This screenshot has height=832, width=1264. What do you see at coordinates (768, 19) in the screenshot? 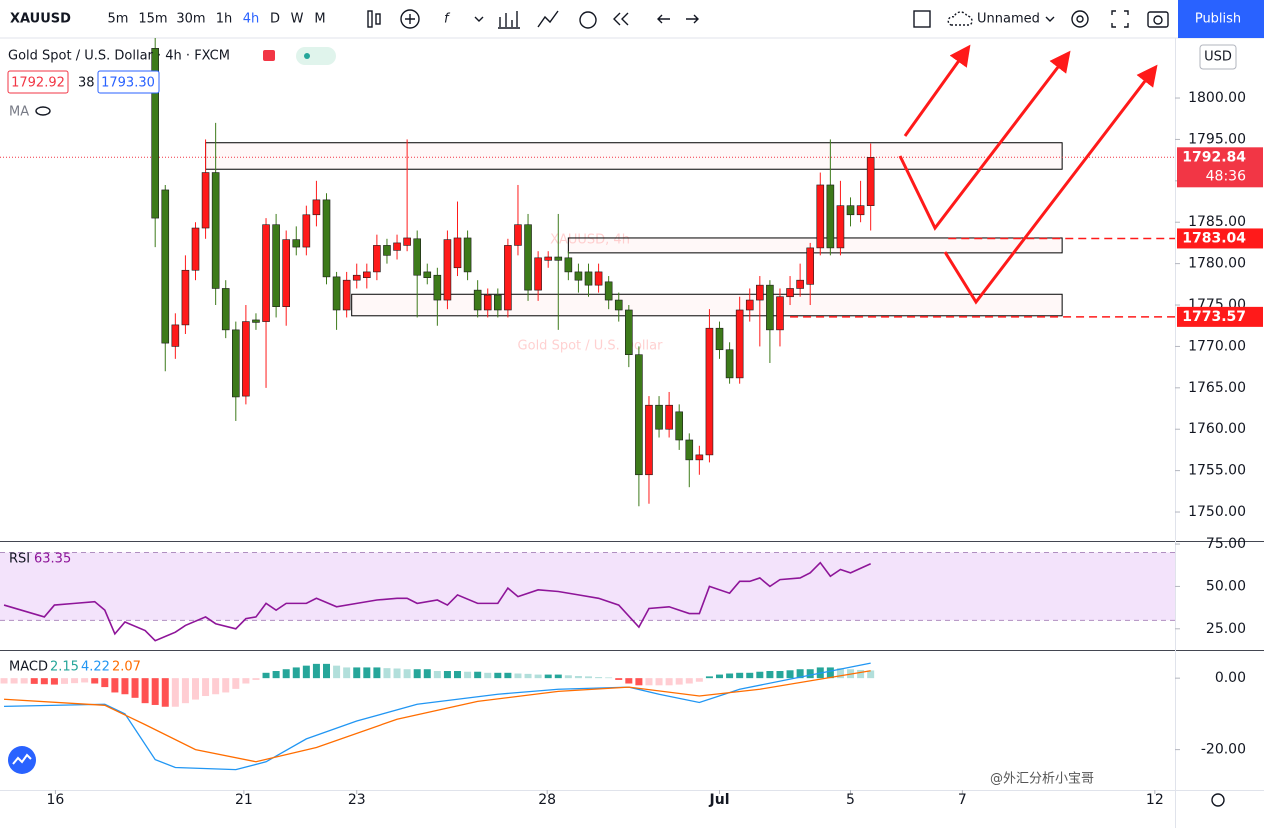
I see `toolbar-icons: f` at bounding box center [768, 19].